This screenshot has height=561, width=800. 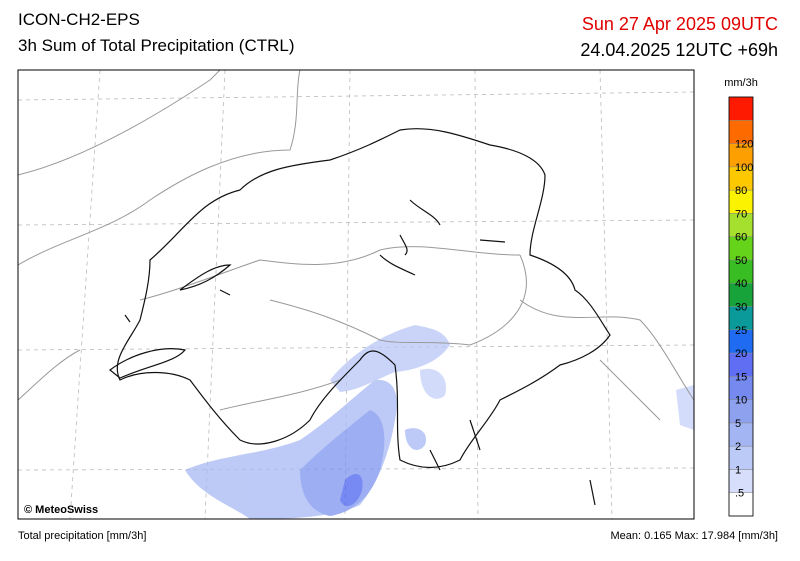 What do you see at coordinates (738, 447) in the screenshot?
I see `colorbar-label: 2` at bounding box center [738, 447].